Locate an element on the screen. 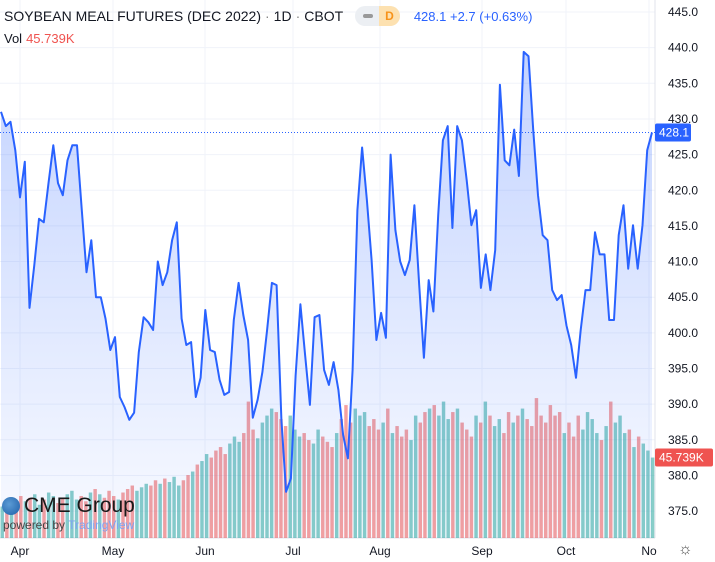 This screenshot has width=715, height=562. last-price-badge is located at coordinates (673, 132).